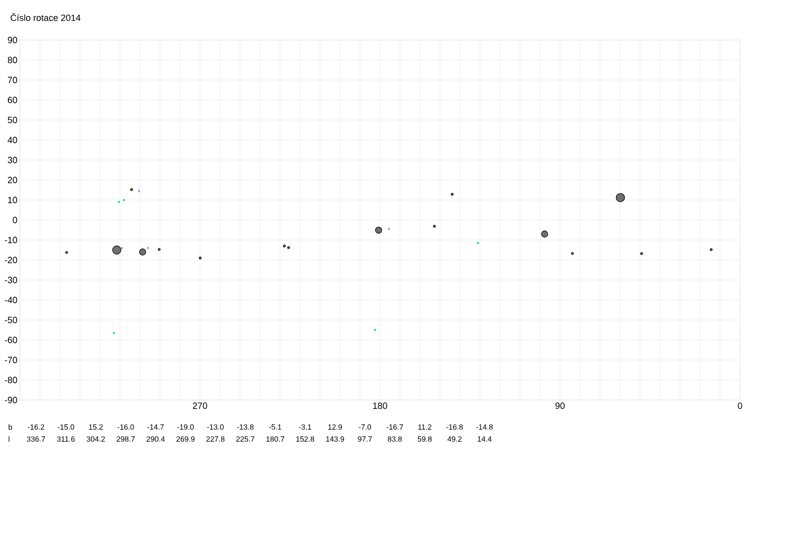  I want to click on y-tick-label: 70, so click(13, 80).